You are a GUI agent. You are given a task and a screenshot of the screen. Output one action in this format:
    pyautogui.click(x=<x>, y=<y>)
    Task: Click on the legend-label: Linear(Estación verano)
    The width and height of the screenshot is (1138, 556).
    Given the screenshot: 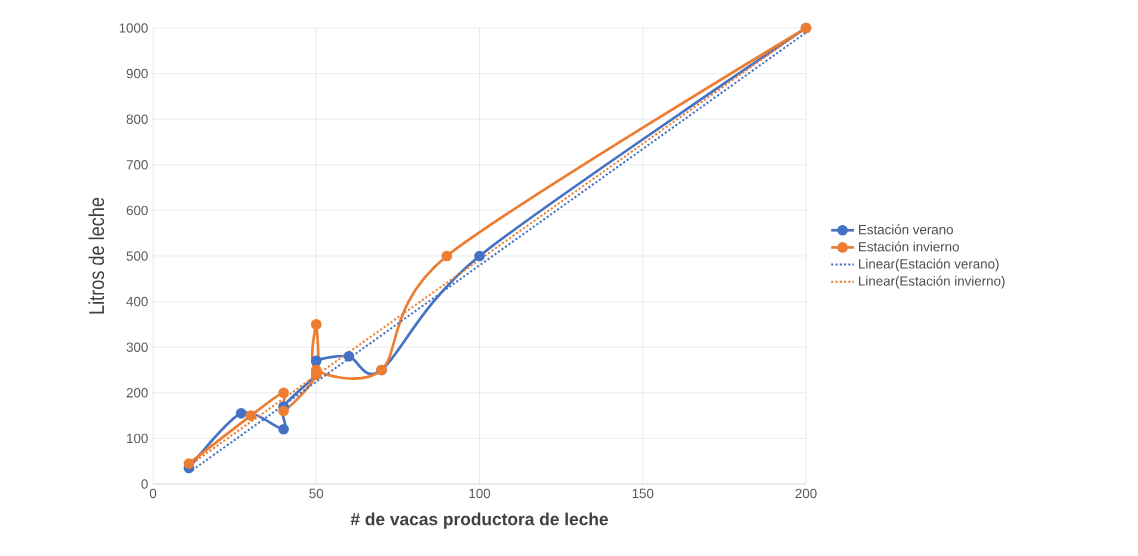 What is the action you would take?
    pyautogui.click(x=929, y=265)
    